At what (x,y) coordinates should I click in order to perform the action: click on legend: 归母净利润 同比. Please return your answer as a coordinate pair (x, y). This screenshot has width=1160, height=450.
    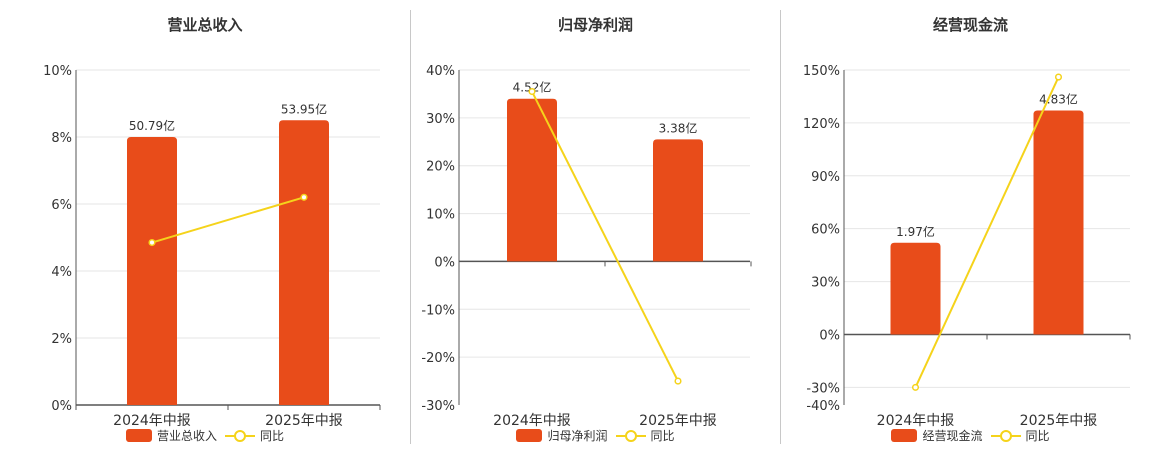
    Looking at the image, I should click on (595, 435).